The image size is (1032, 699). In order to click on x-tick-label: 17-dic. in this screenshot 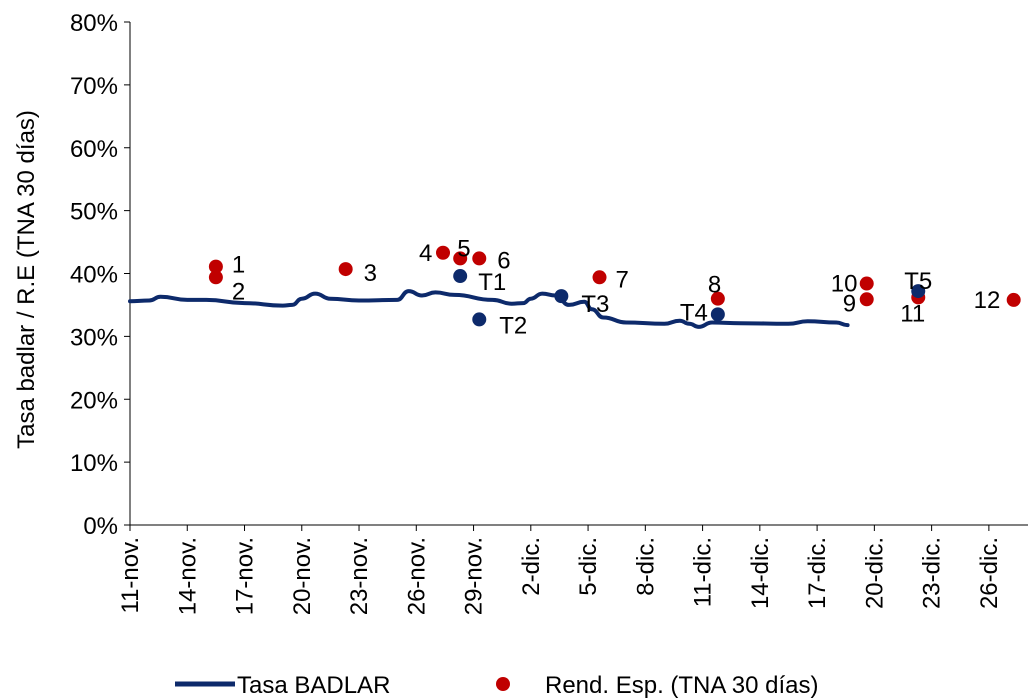, I will do `click(817, 573)`.